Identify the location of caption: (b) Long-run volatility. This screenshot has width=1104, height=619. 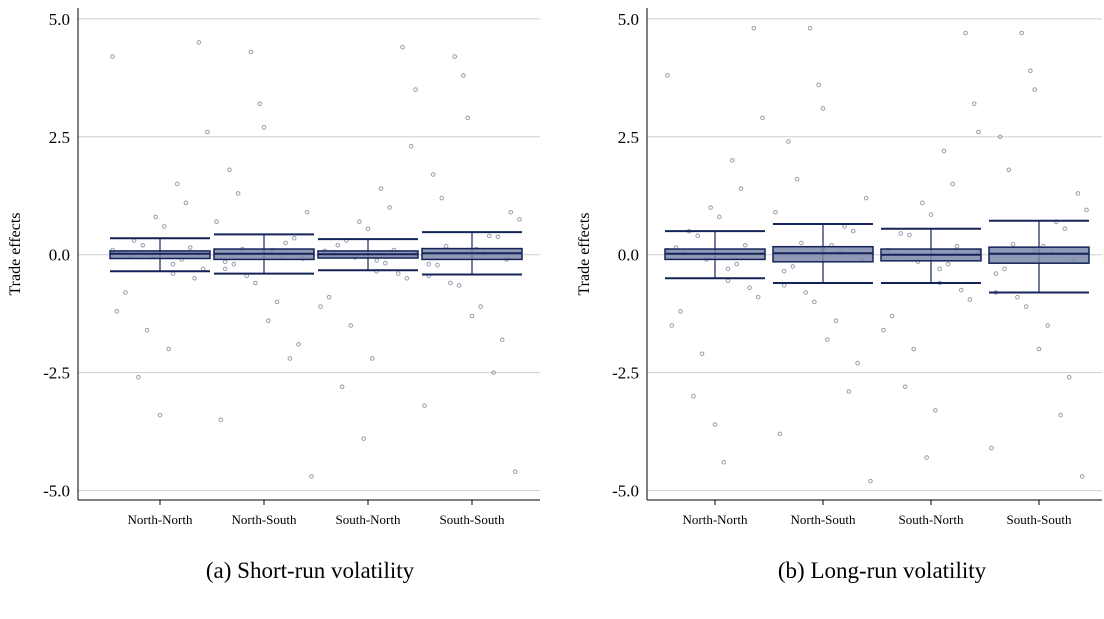
(882, 570).